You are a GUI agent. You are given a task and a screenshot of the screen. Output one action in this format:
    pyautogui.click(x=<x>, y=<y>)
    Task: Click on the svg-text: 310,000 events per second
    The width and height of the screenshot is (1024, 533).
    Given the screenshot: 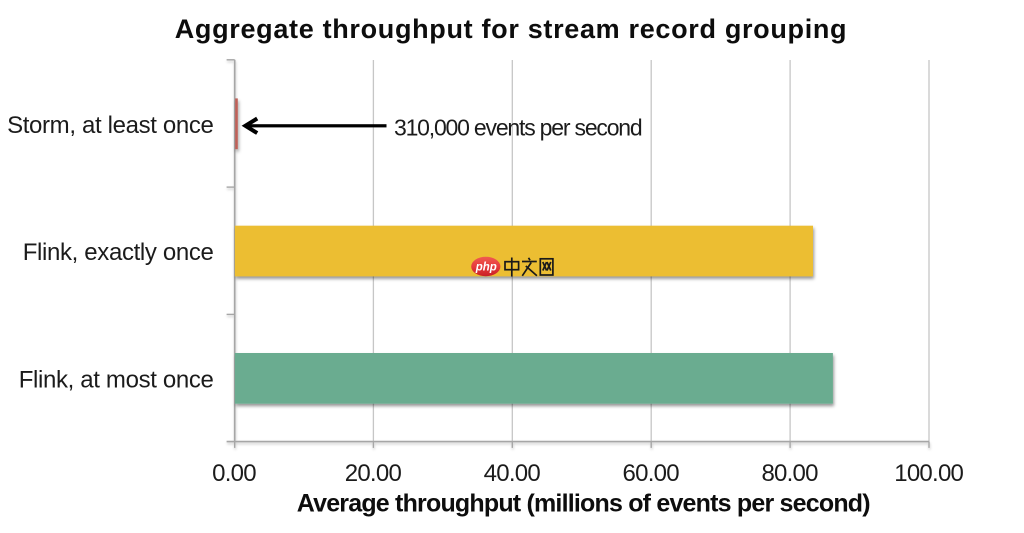 What is the action you would take?
    pyautogui.click(x=518, y=128)
    